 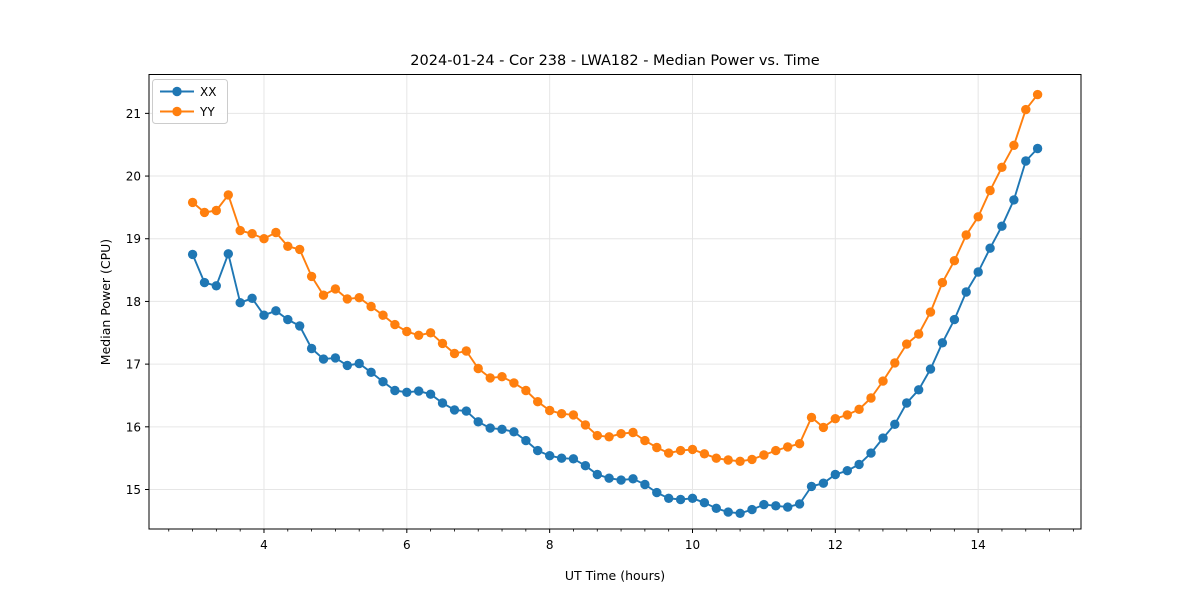 What do you see at coordinates (978, 545) in the screenshot?
I see `x-tick-label: 14` at bounding box center [978, 545].